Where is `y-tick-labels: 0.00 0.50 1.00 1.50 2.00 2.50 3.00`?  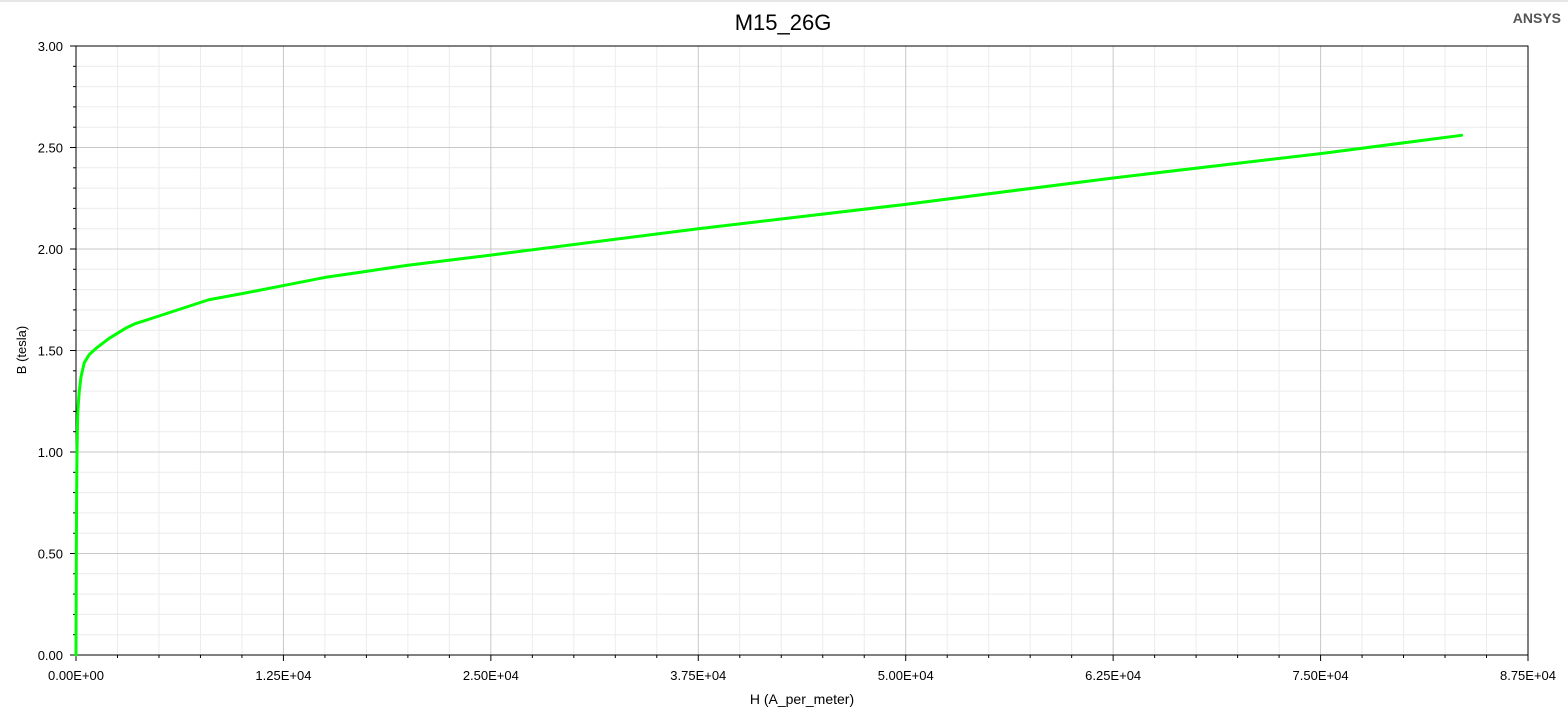
y-tick-labels: 0.00 0.50 1.00 1.50 2.00 2.50 3.00 is located at coordinates (50, 351).